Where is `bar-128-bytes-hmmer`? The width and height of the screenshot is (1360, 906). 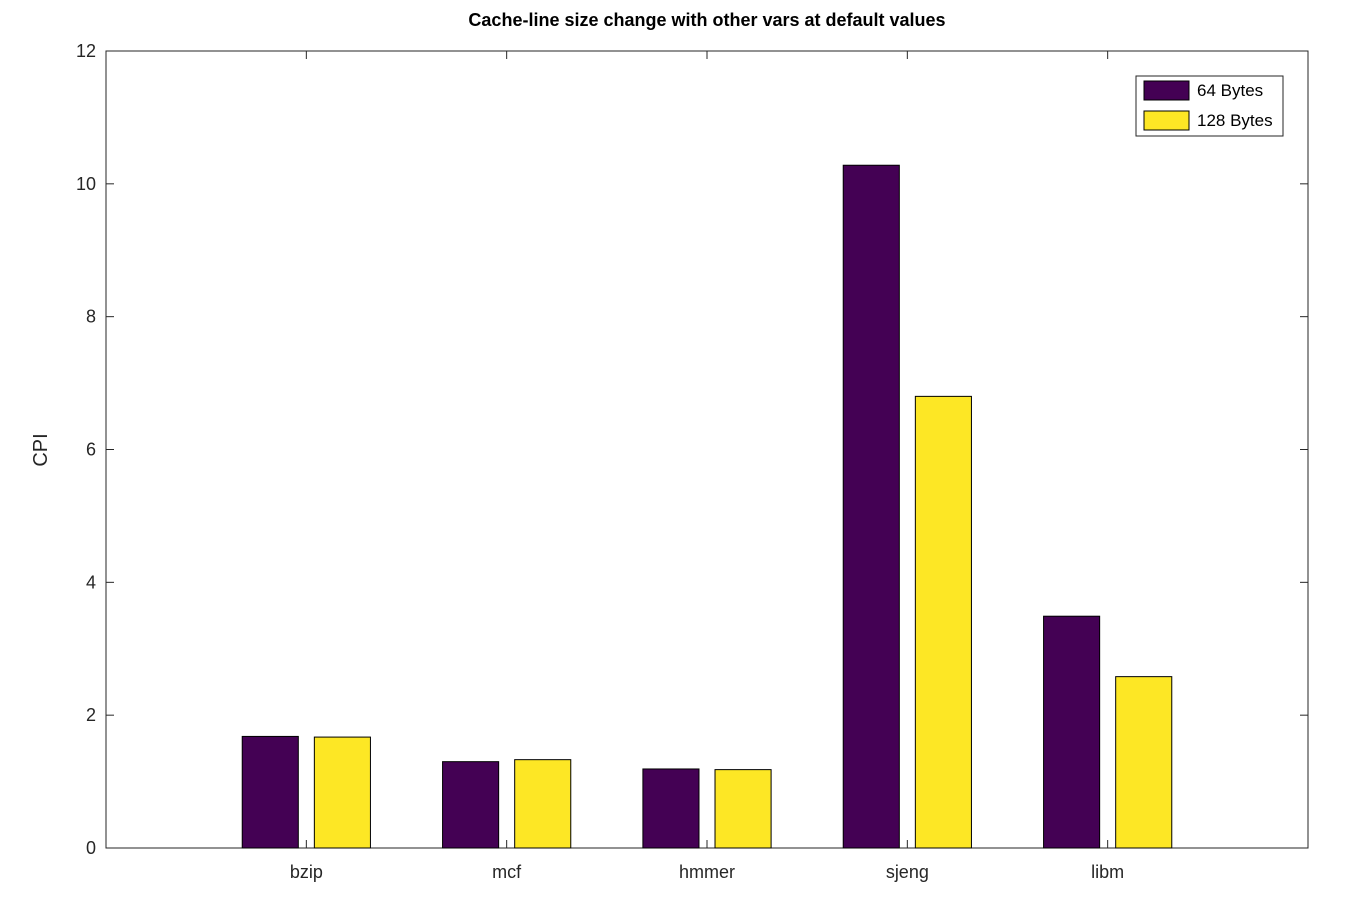 bar-128-bytes-hmmer is located at coordinates (743, 809).